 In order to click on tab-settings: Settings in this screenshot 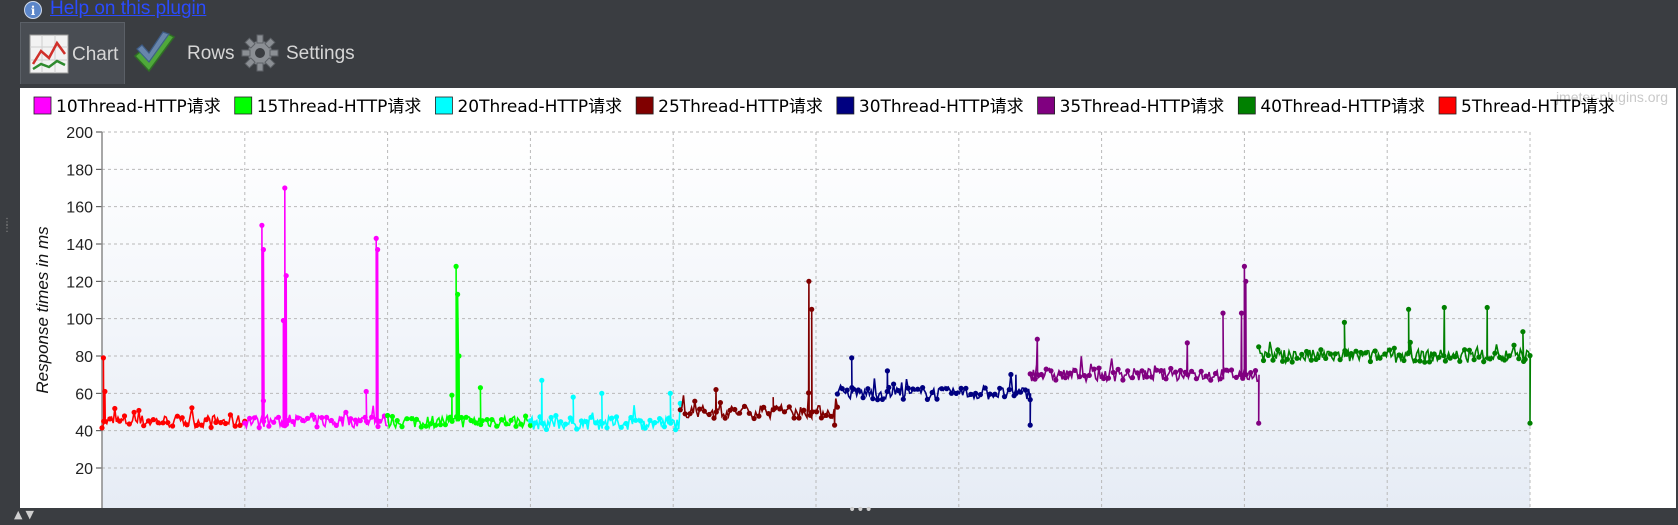, I will do `click(298, 53)`.